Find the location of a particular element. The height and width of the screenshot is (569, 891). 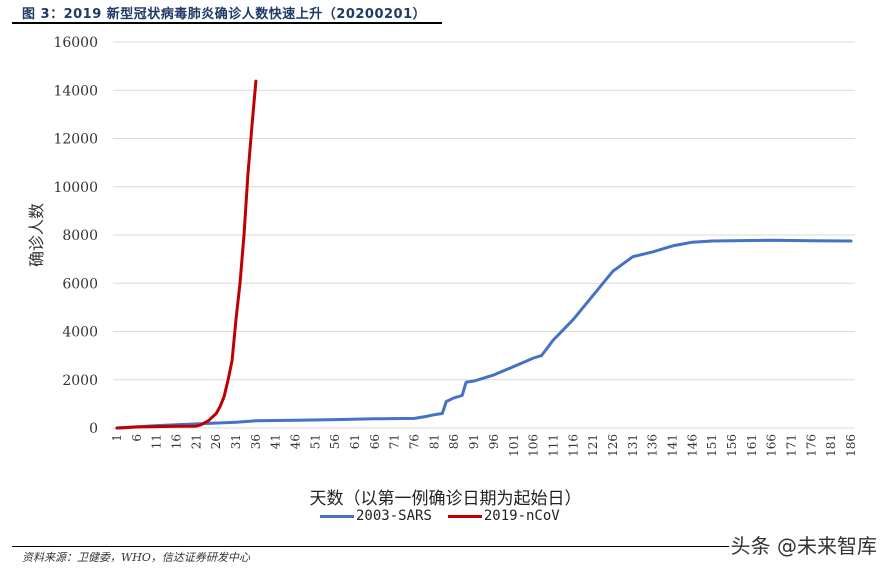

x-tick-label: 111 is located at coordinates (553, 445).